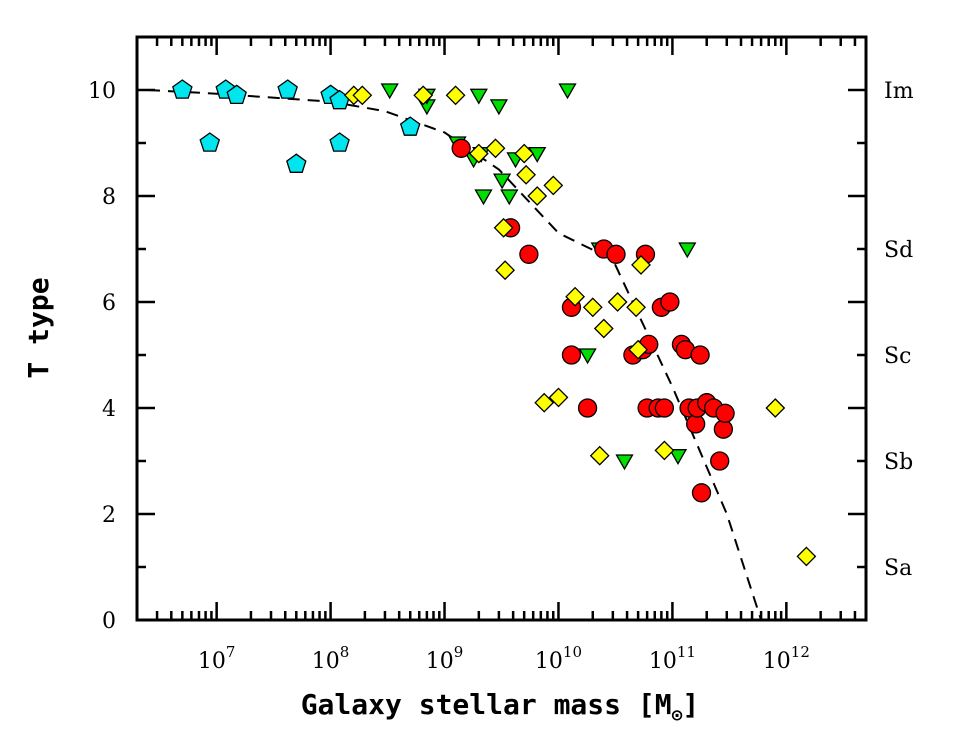 The width and height of the screenshot is (958, 736). I want to click on x-tick-label-exponent: 10, so click(572, 652).